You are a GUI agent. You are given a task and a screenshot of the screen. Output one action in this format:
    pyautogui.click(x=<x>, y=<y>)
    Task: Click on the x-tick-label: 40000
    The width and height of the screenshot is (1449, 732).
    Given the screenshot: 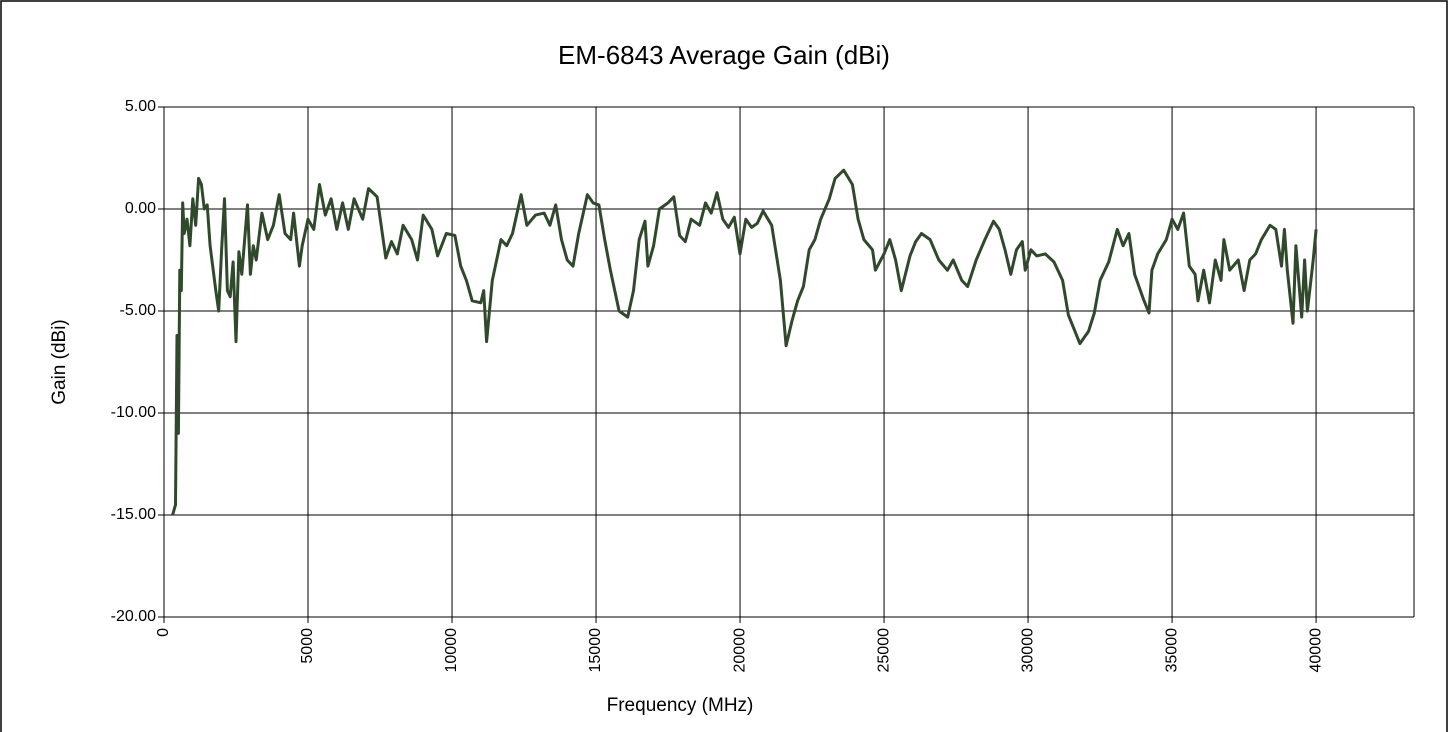 What is the action you would take?
    pyautogui.click(x=1315, y=650)
    